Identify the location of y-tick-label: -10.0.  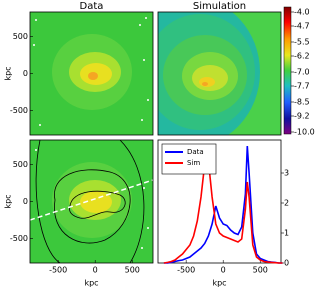
(304, 132).